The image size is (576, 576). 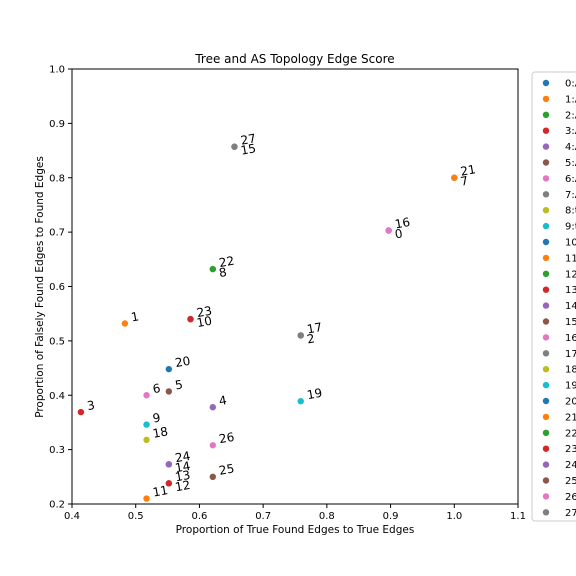 What do you see at coordinates (135, 316) in the screenshot?
I see `point-label-1: 1` at bounding box center [135, 316].